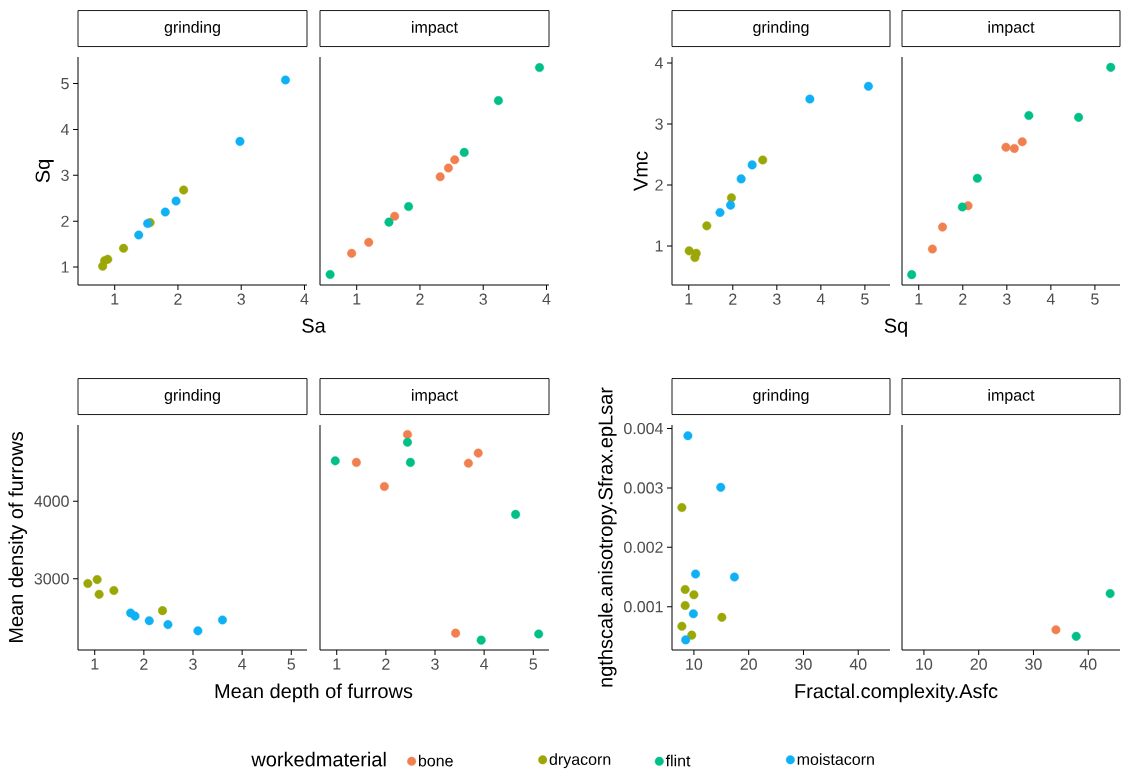 The image size is (1138, 780). Describe the element at coordinates (835, 759) in the screenshot. I see `legend-label: moistacorn` at that location.